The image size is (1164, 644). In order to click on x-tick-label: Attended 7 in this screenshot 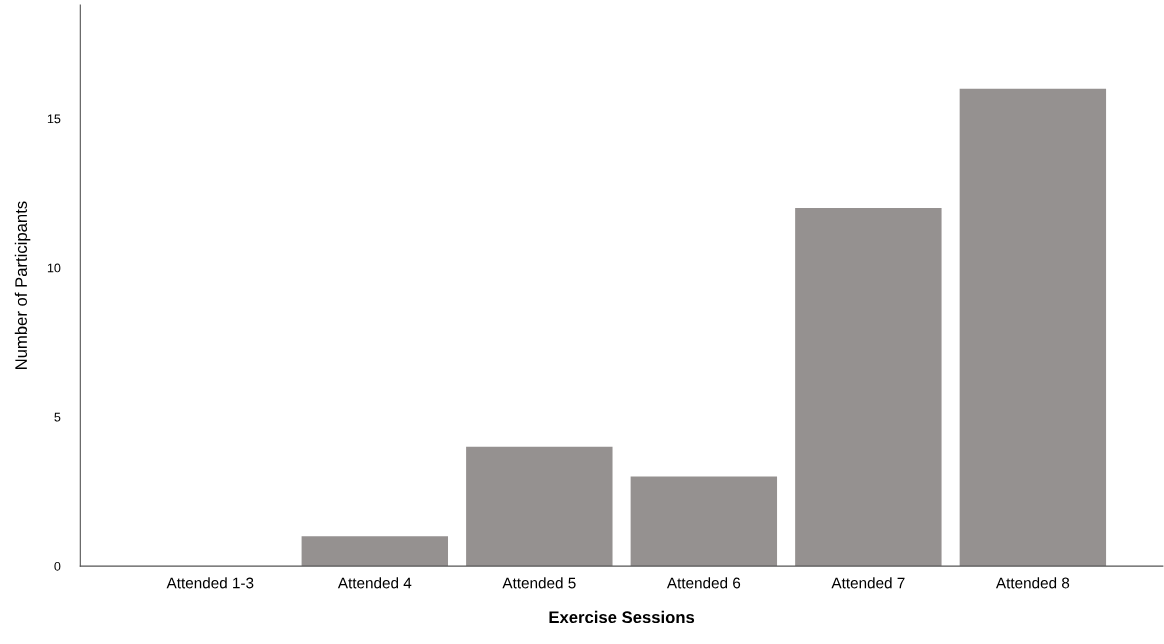, I will do `click(868, 583)`.